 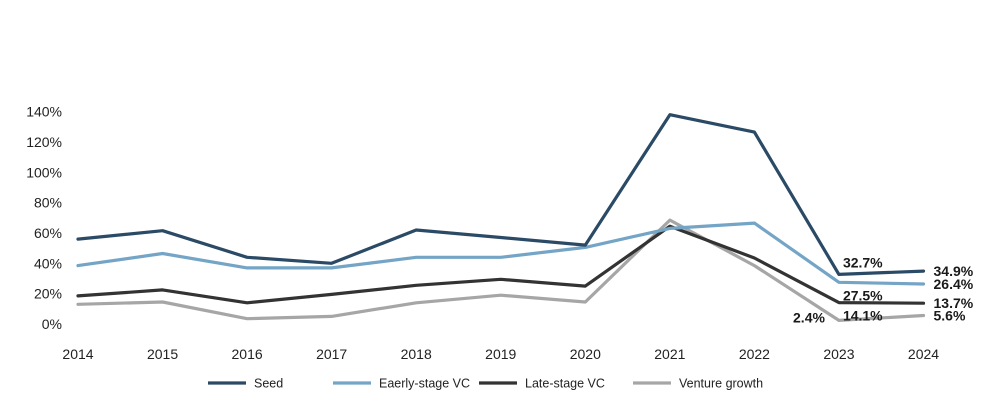 What do you see at coordinates (863, 295) in the screenshot?
I see `data-label: 27.5%` at bounding box center [863, 295].